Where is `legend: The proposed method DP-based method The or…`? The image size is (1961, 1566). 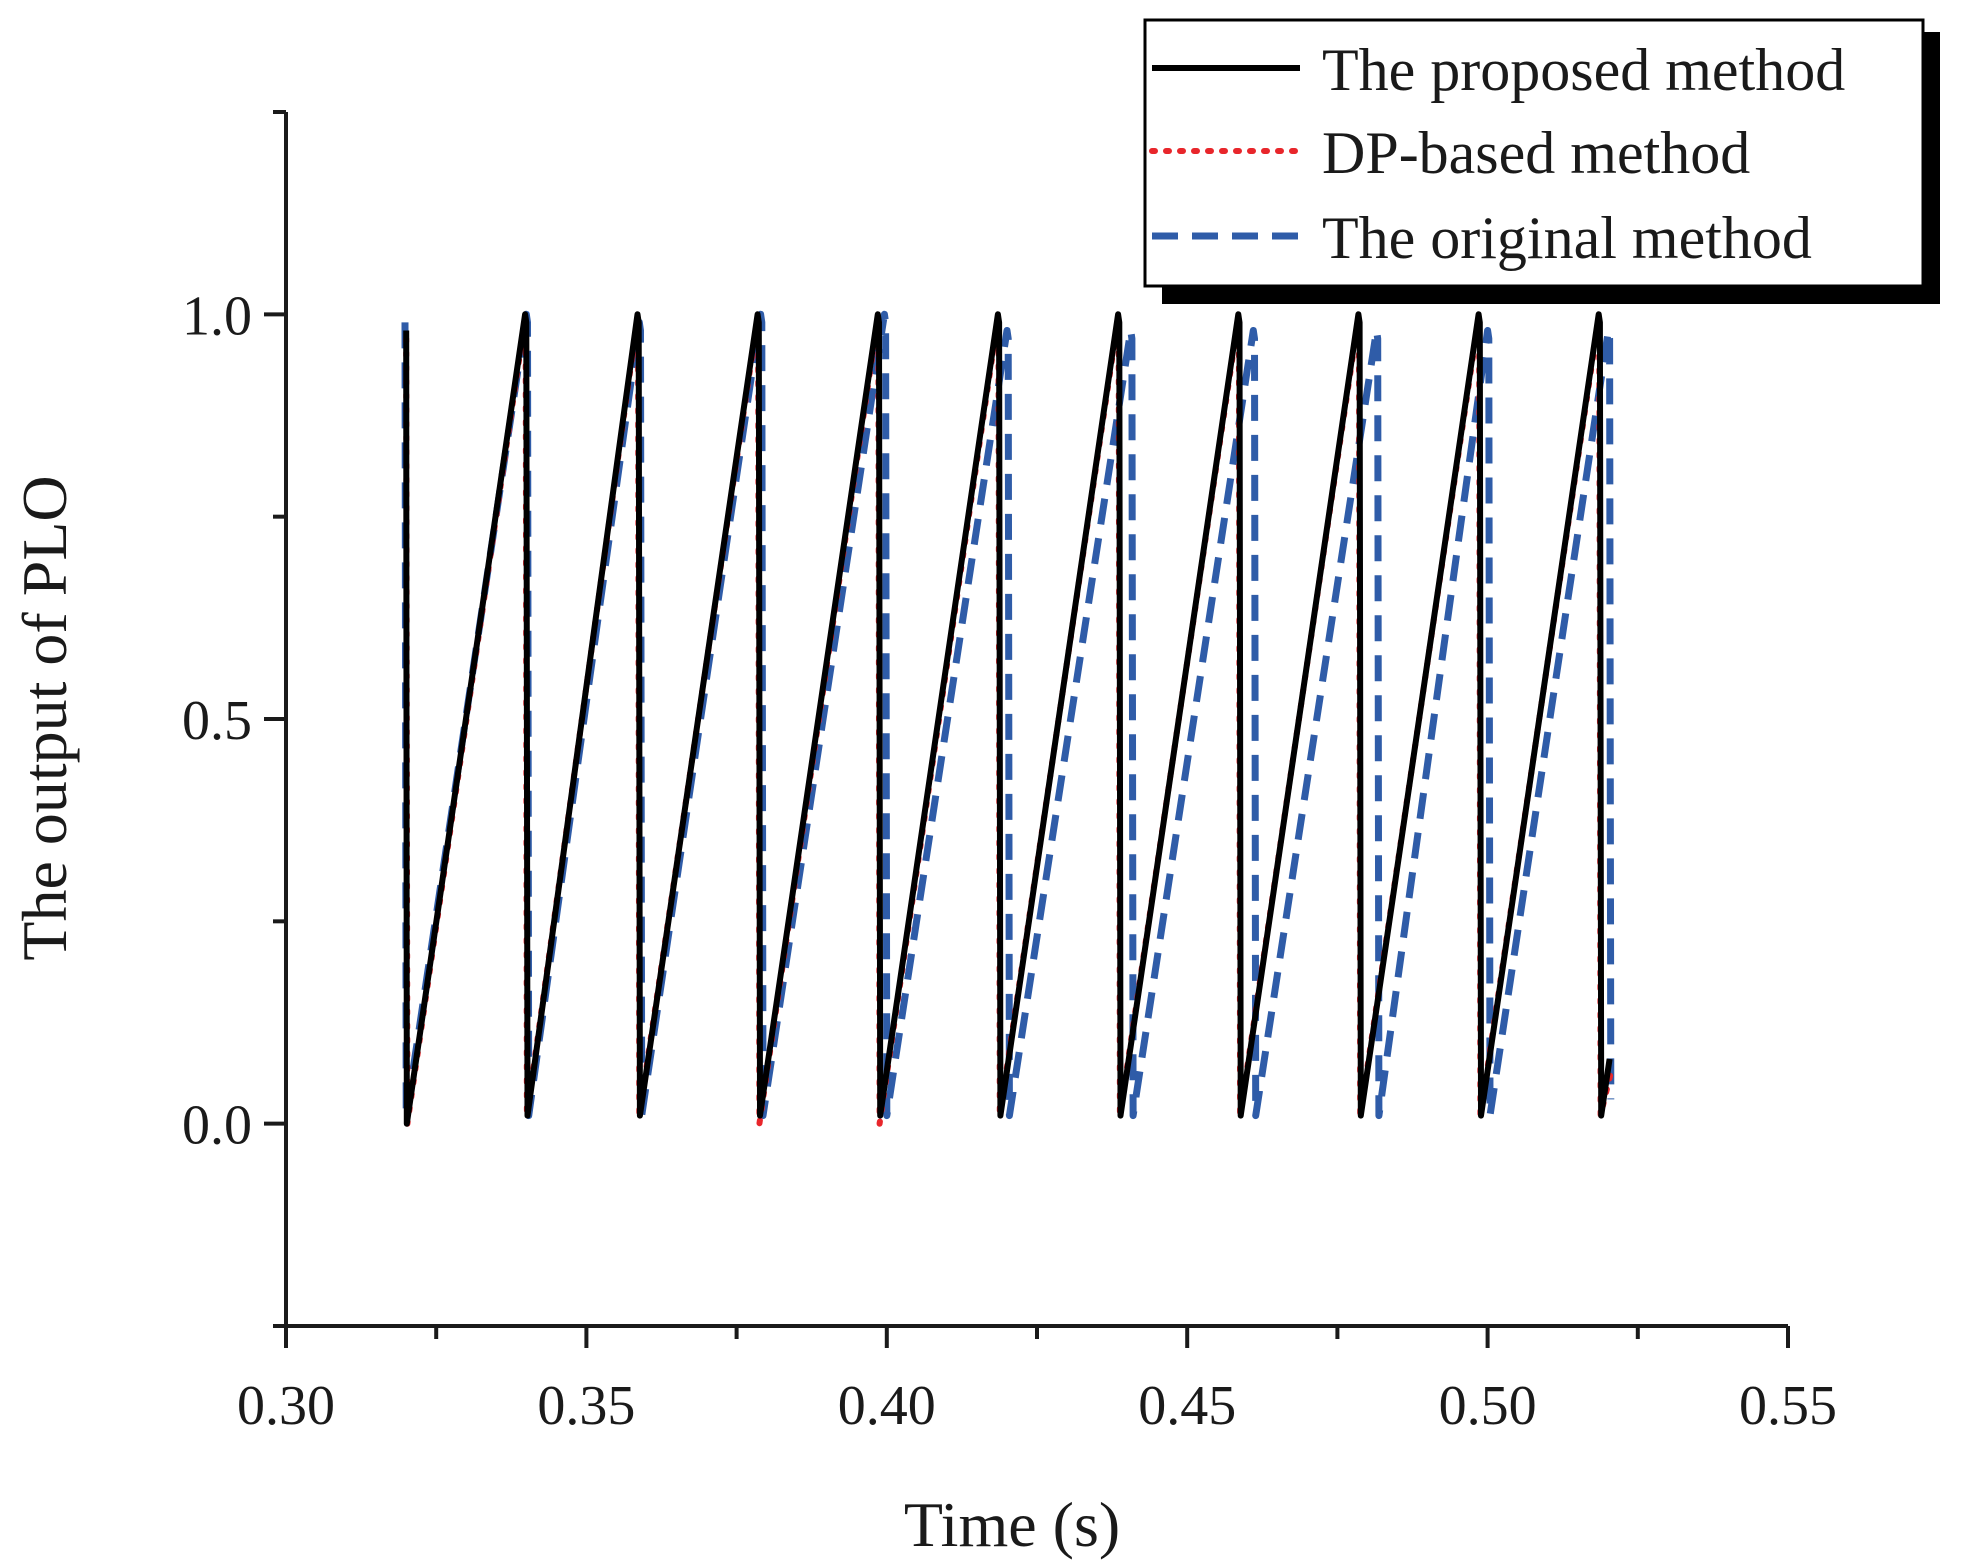
legend: The proposed method DP-based method The or… is located at coordinates (1541, 161).